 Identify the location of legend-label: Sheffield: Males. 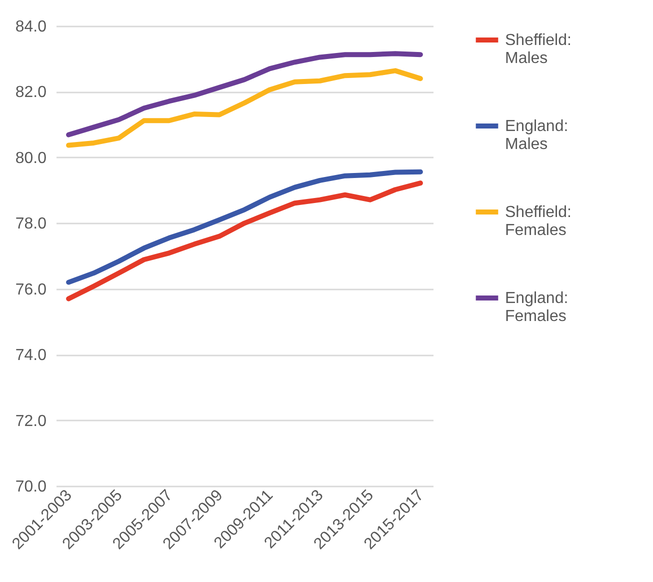
(538, 49).